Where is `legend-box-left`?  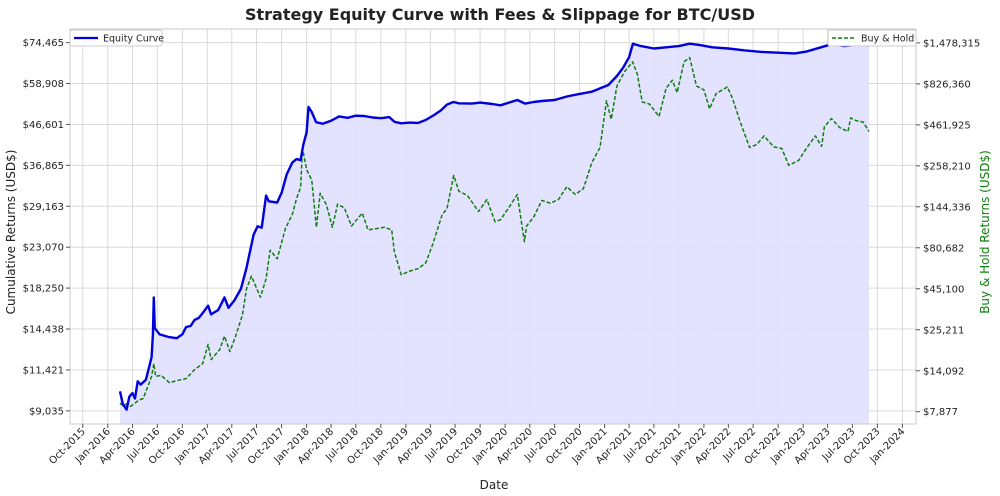
legend-box-left is located at coordinates (116, 38).